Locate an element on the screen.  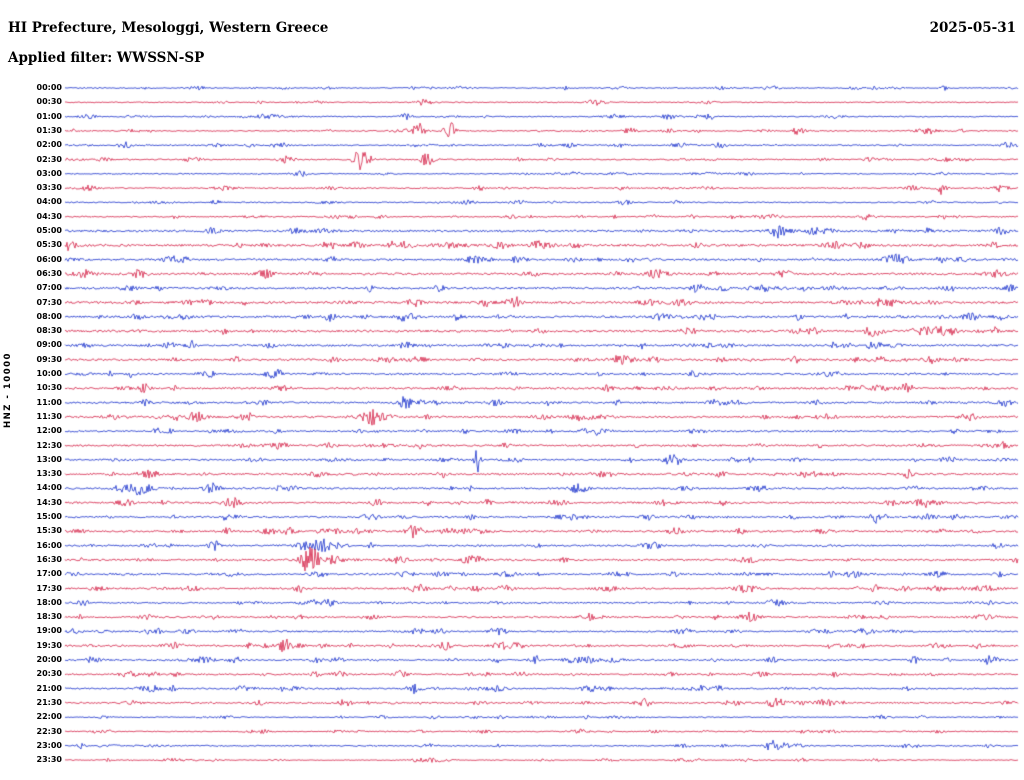
row-label: 20:30 is located at coordinates (49, 674).